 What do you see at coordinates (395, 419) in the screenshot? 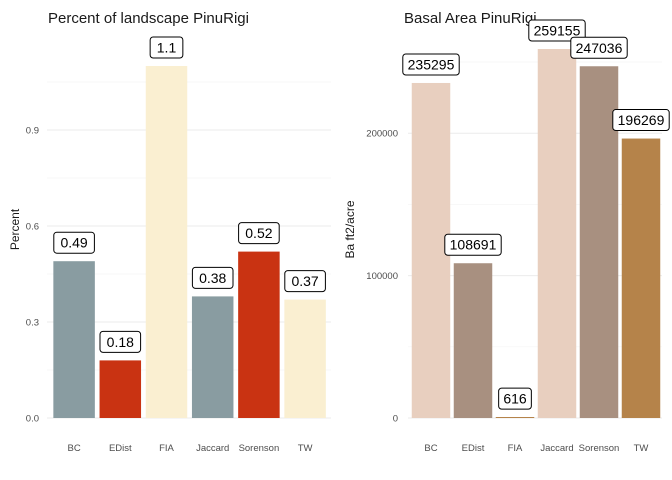
I see `y-tick-label: 0` at bounding box center [395, 419].